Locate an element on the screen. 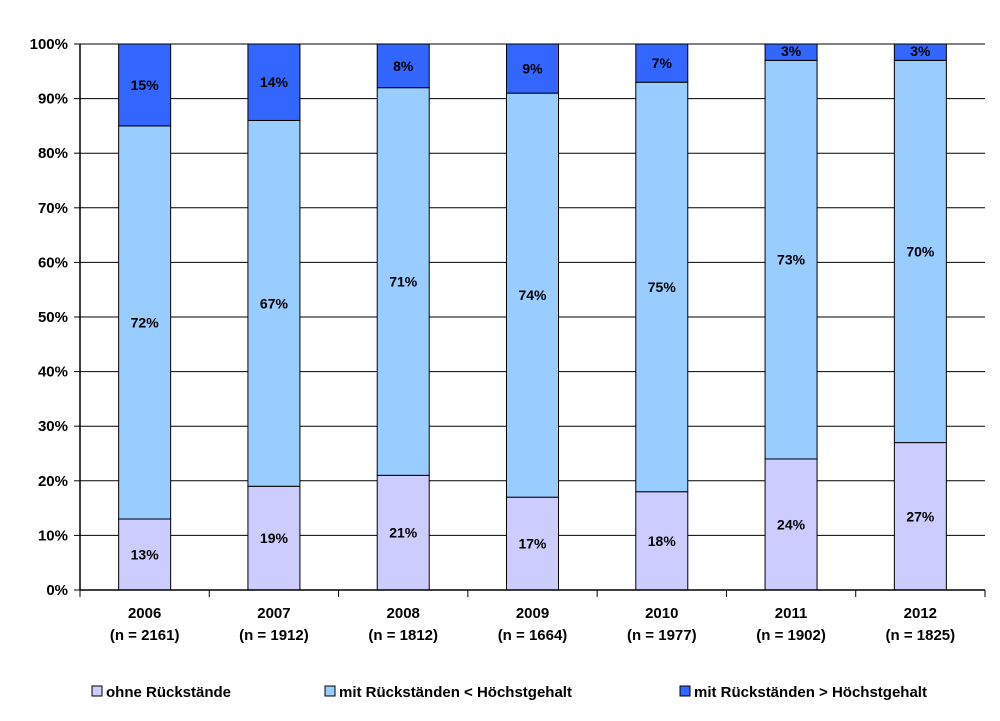 The image size is (1000, 721). bar-segment-2007-s2 is located at coordinates (274, 82).